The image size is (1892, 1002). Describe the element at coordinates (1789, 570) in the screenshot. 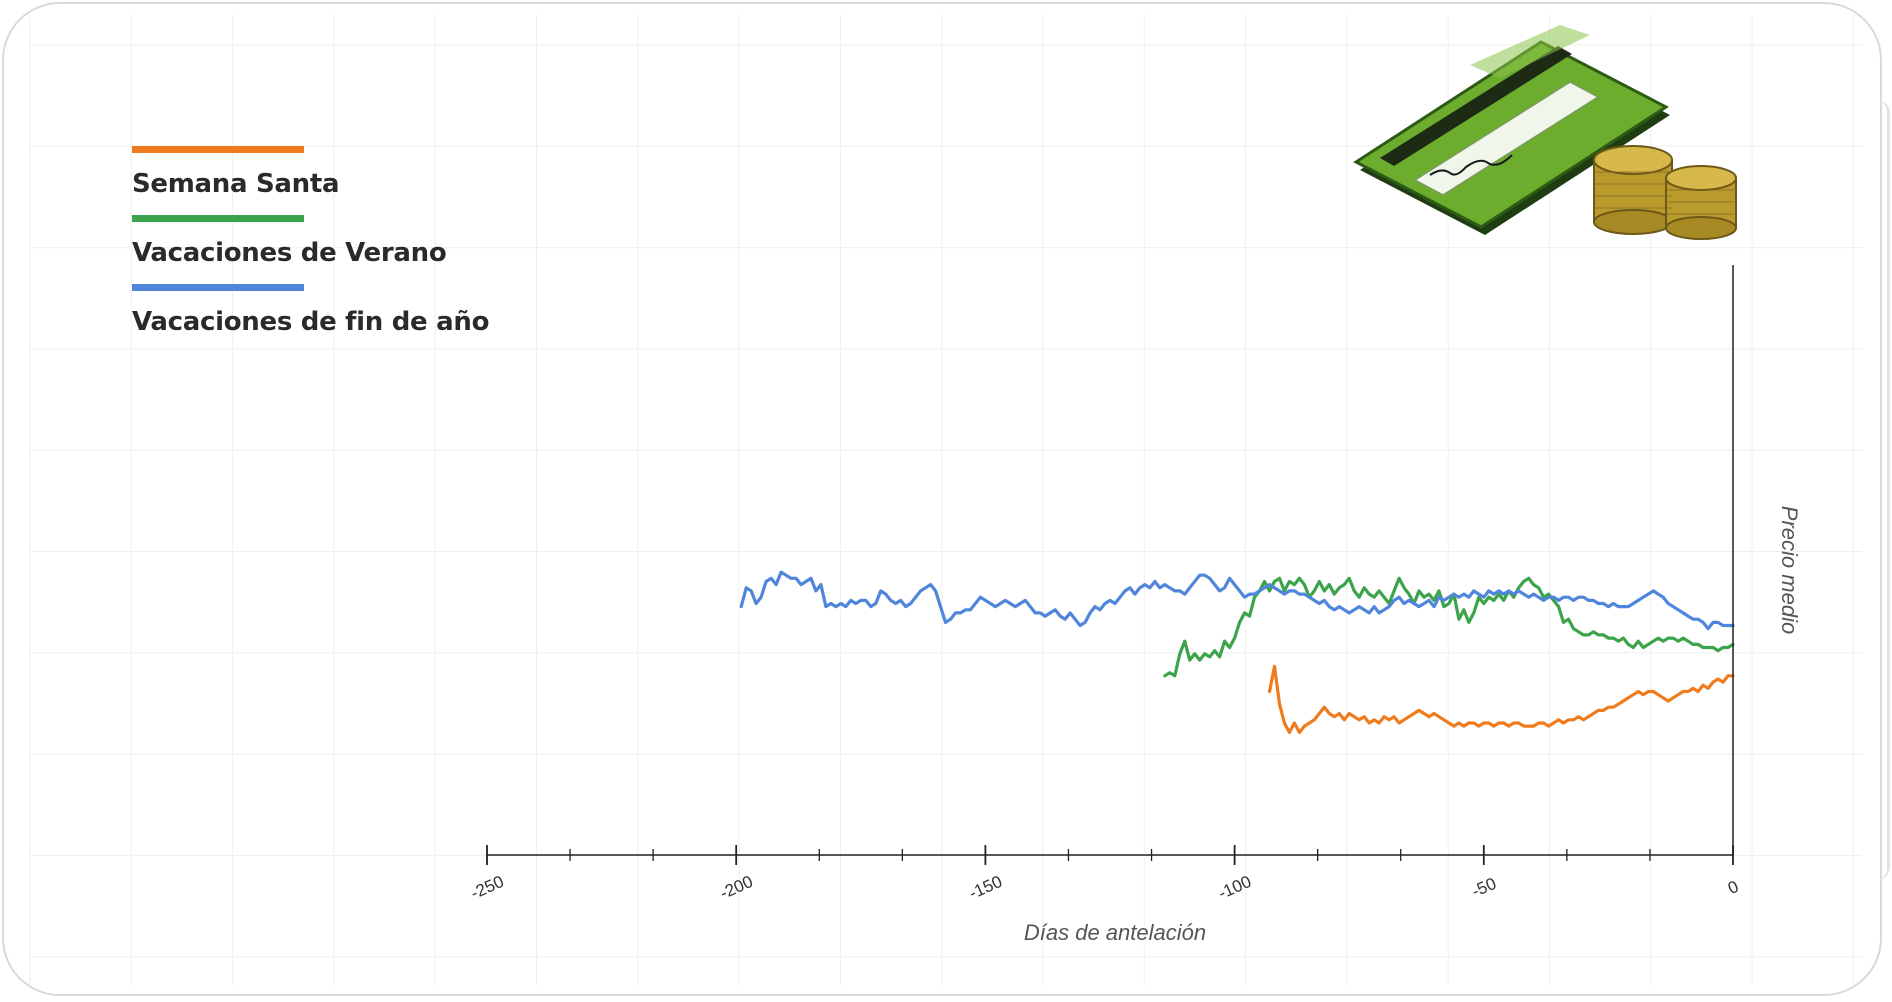

I see `y-axis-title: Precio medio` at that location.